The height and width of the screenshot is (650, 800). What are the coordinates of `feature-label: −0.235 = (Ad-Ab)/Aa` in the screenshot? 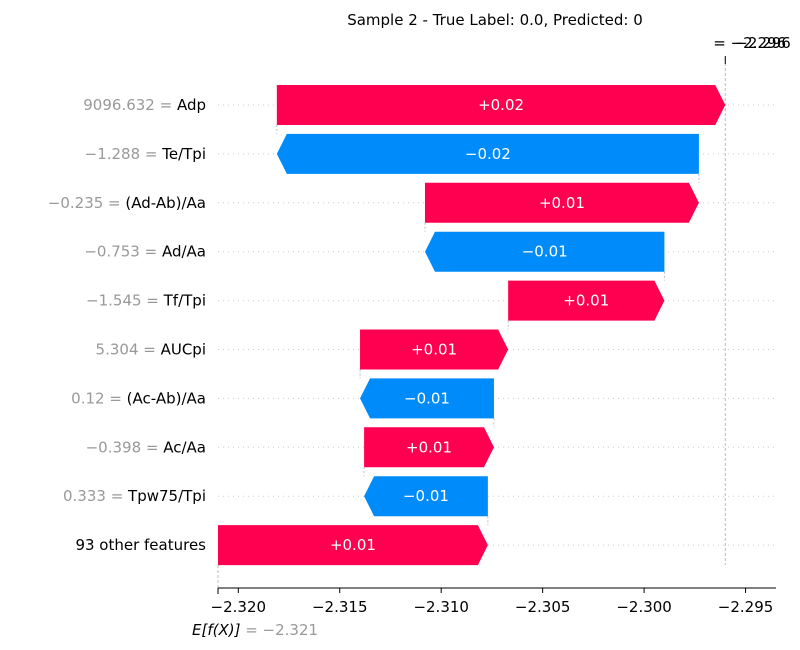 It's located at (127, 203).